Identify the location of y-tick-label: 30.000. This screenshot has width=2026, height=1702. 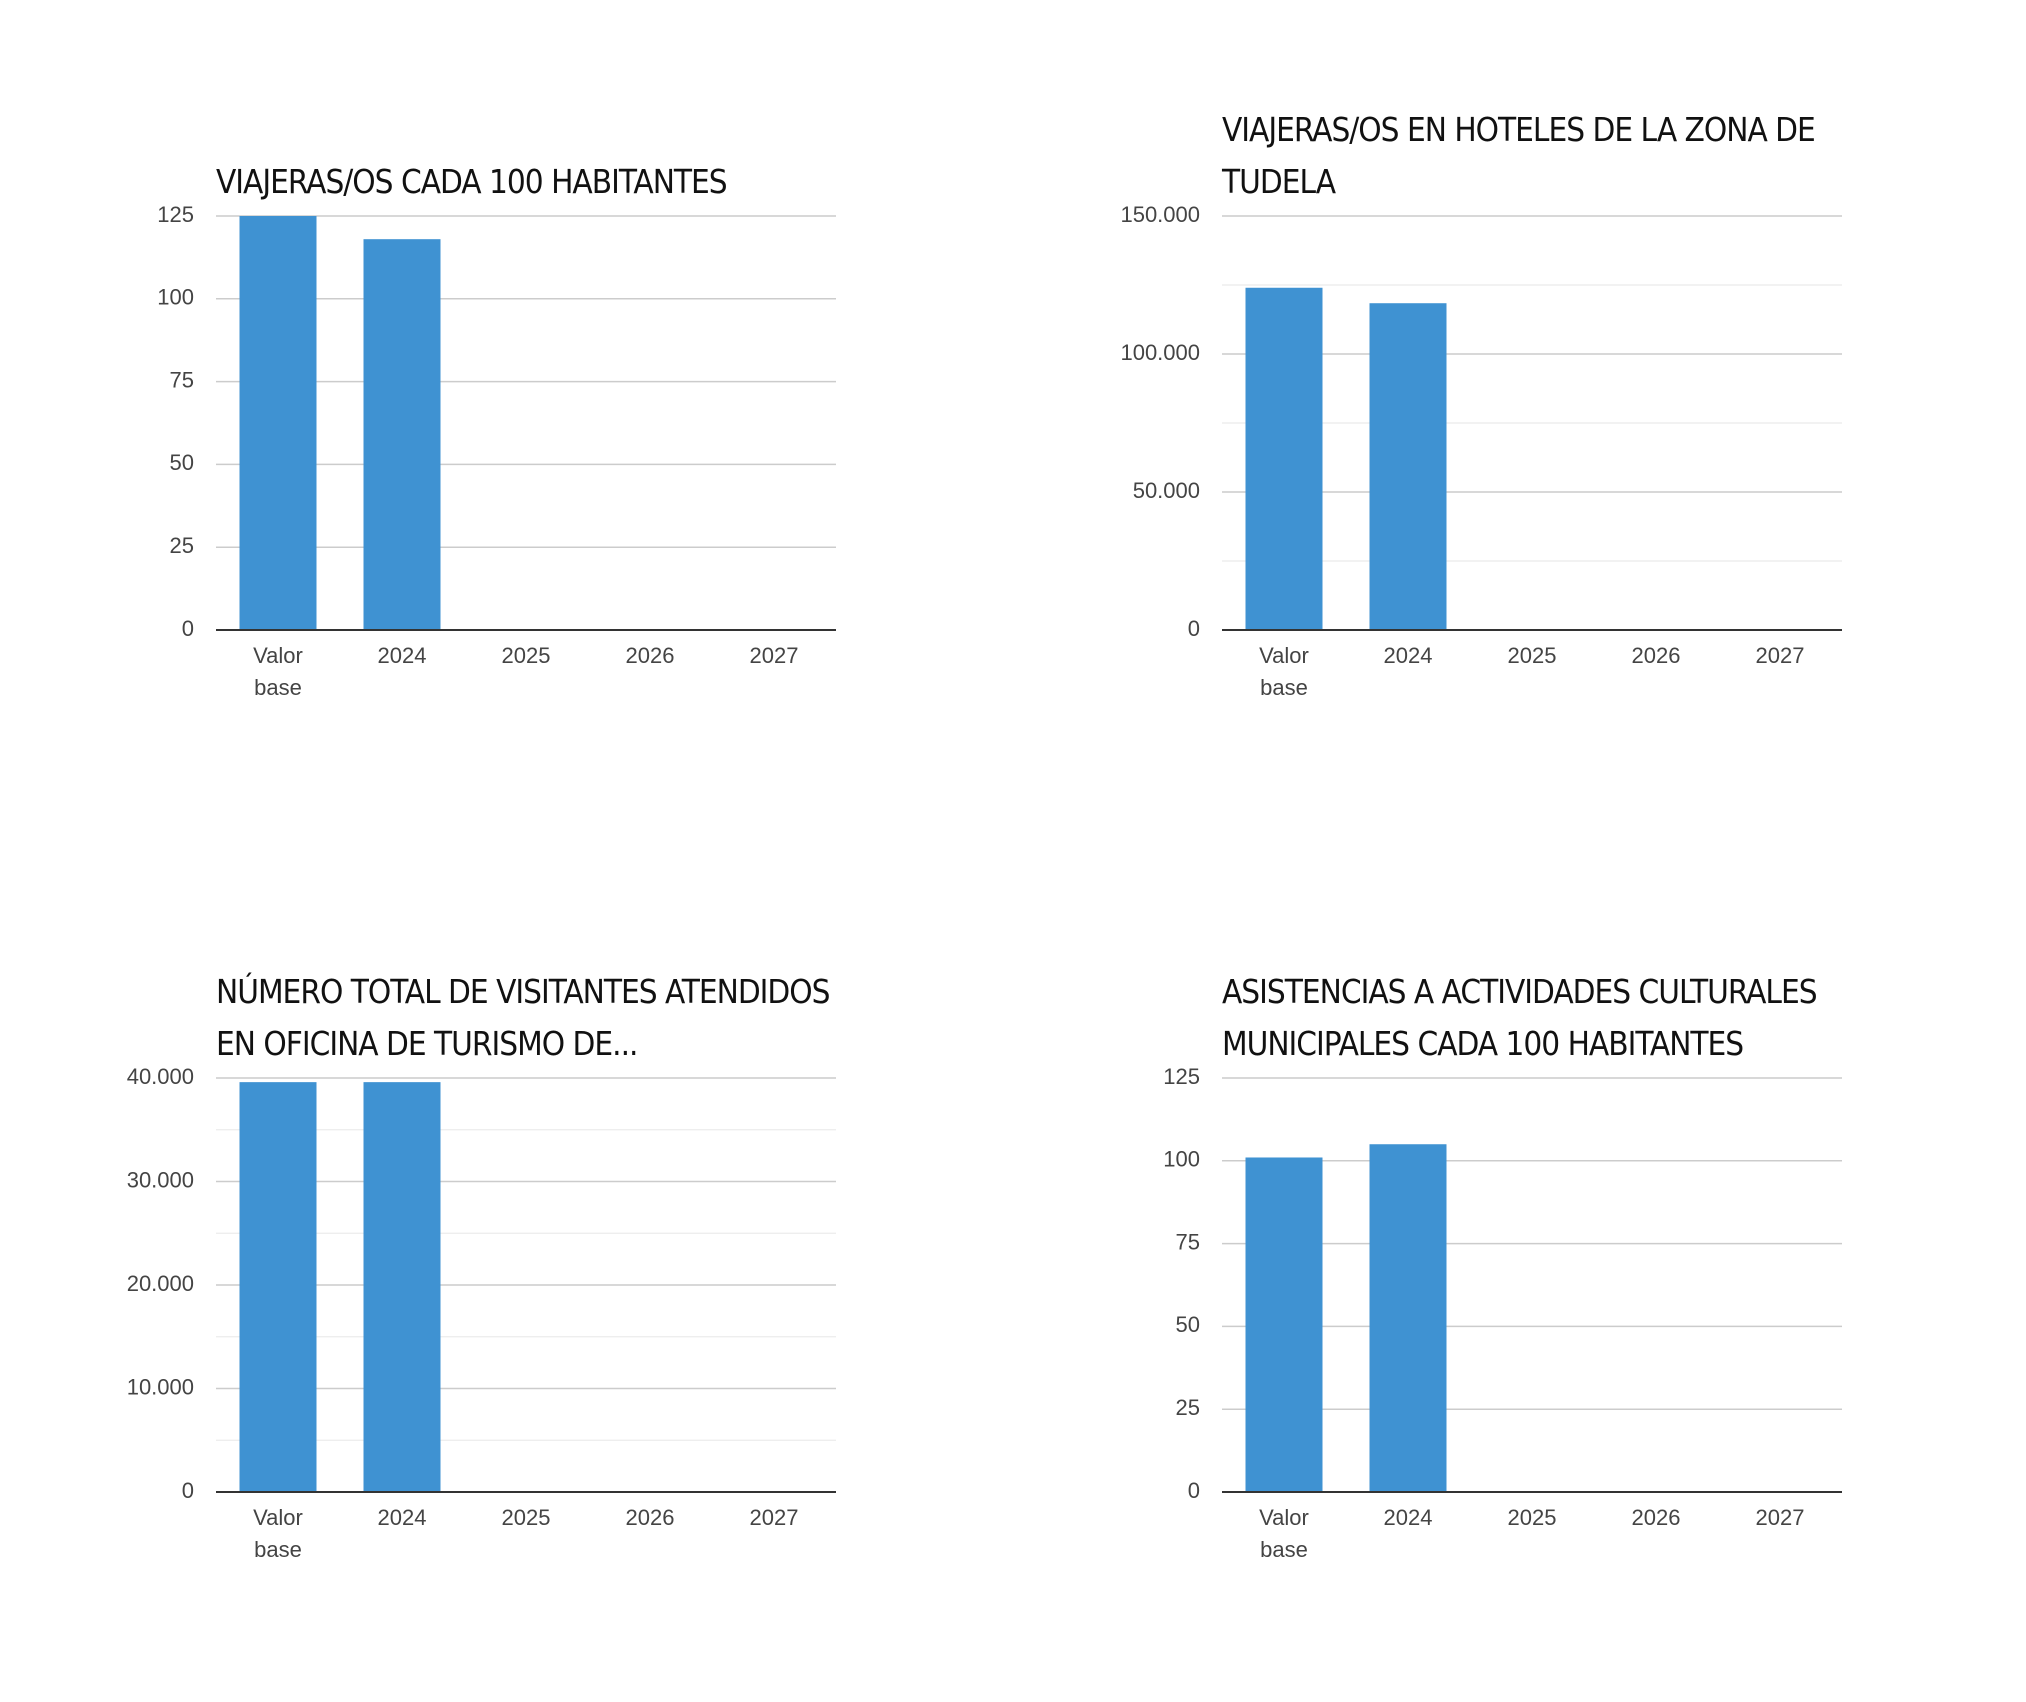
(160, 1179).